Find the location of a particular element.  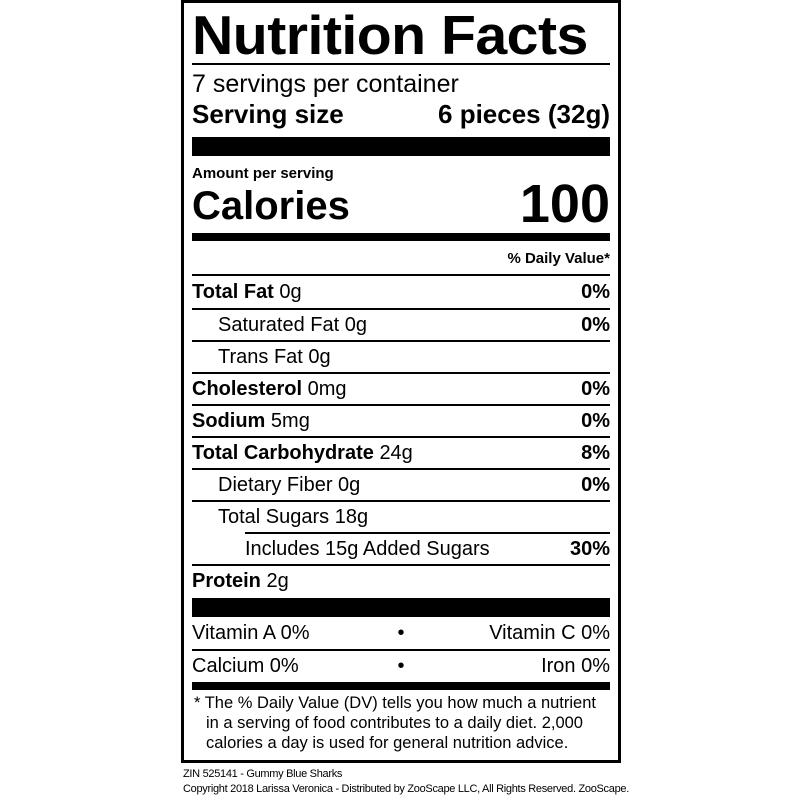

vitamin-row: Vitamin A 0% • Vitamin C 0% is located at coordinates (401, 633).